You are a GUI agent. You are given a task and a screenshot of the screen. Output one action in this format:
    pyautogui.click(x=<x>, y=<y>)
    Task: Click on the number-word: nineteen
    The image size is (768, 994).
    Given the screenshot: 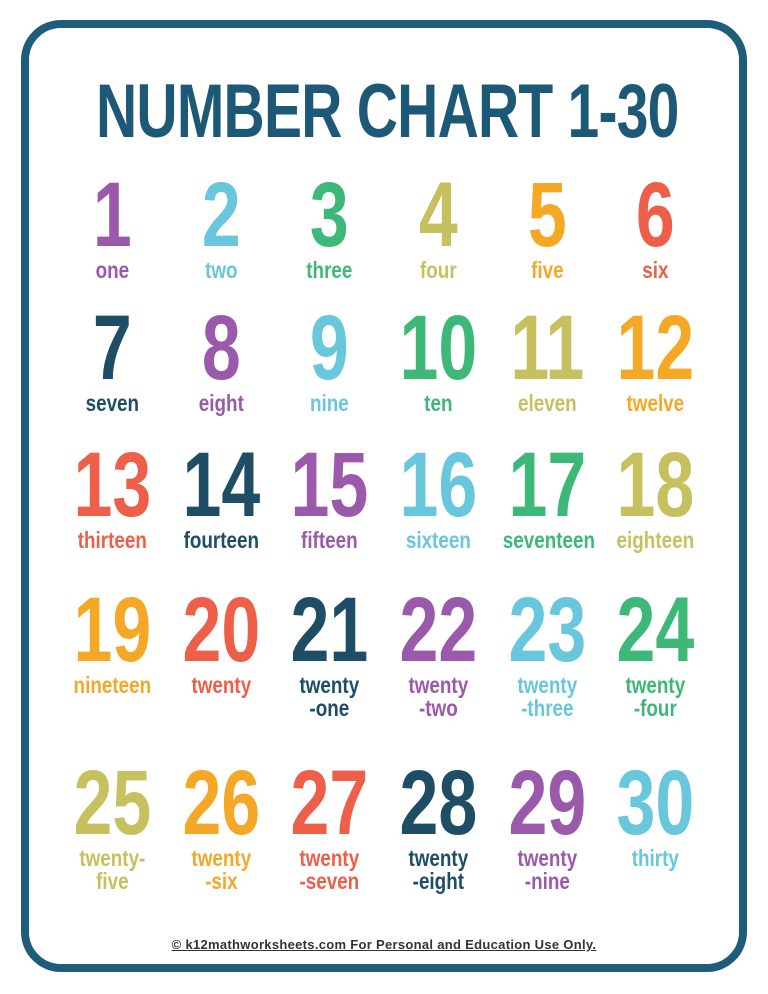 What is the action you would take?
    pyautogui.click(x=112, y=685)
    